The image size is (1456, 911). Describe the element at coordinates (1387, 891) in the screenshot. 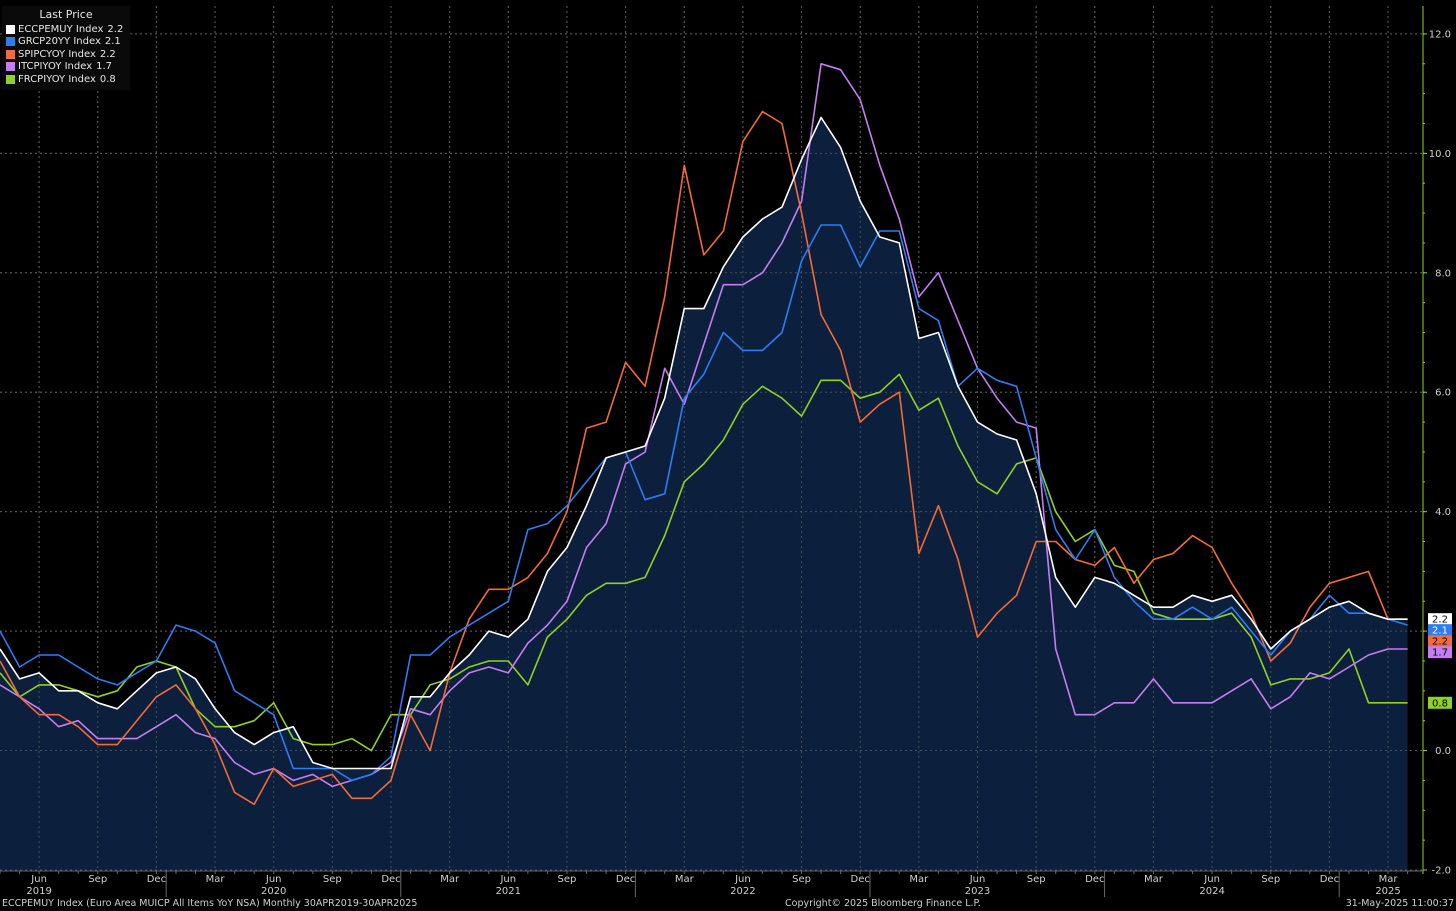

I see `x-year-label: 2025` at that location.